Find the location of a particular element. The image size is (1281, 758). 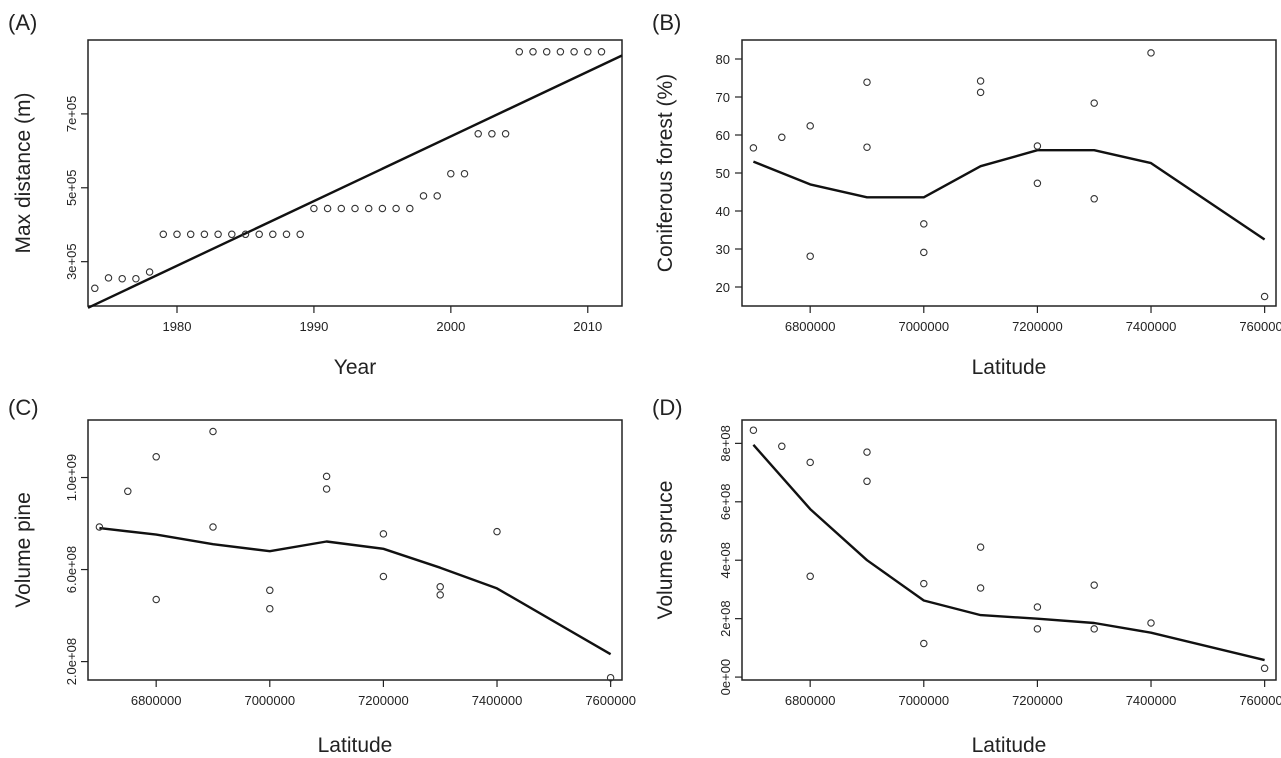

panel-c-x-axis-title: Latitude is located at coordinates (355, 745).